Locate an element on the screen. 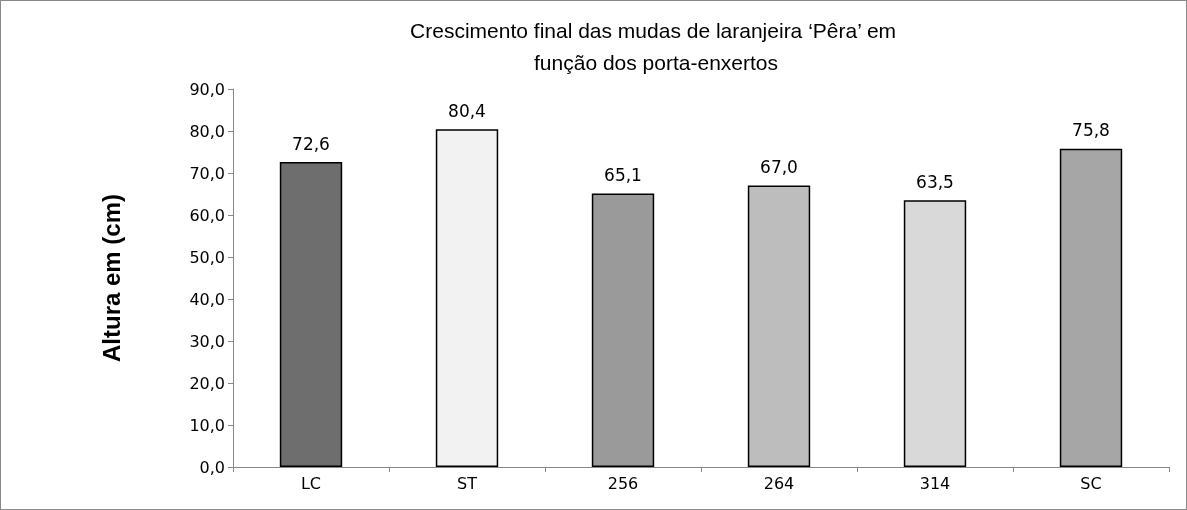 This screenshot has height=510, width=1187. data-label: 75,8 is located at coordinates (1091, 130).